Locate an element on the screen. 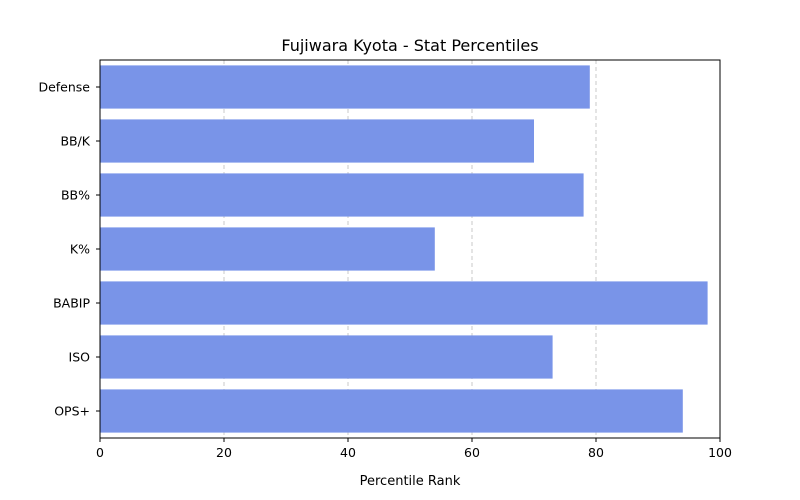 The image size is (800, 500). x-tick-label: 80 is located at coordinates (596, 452).